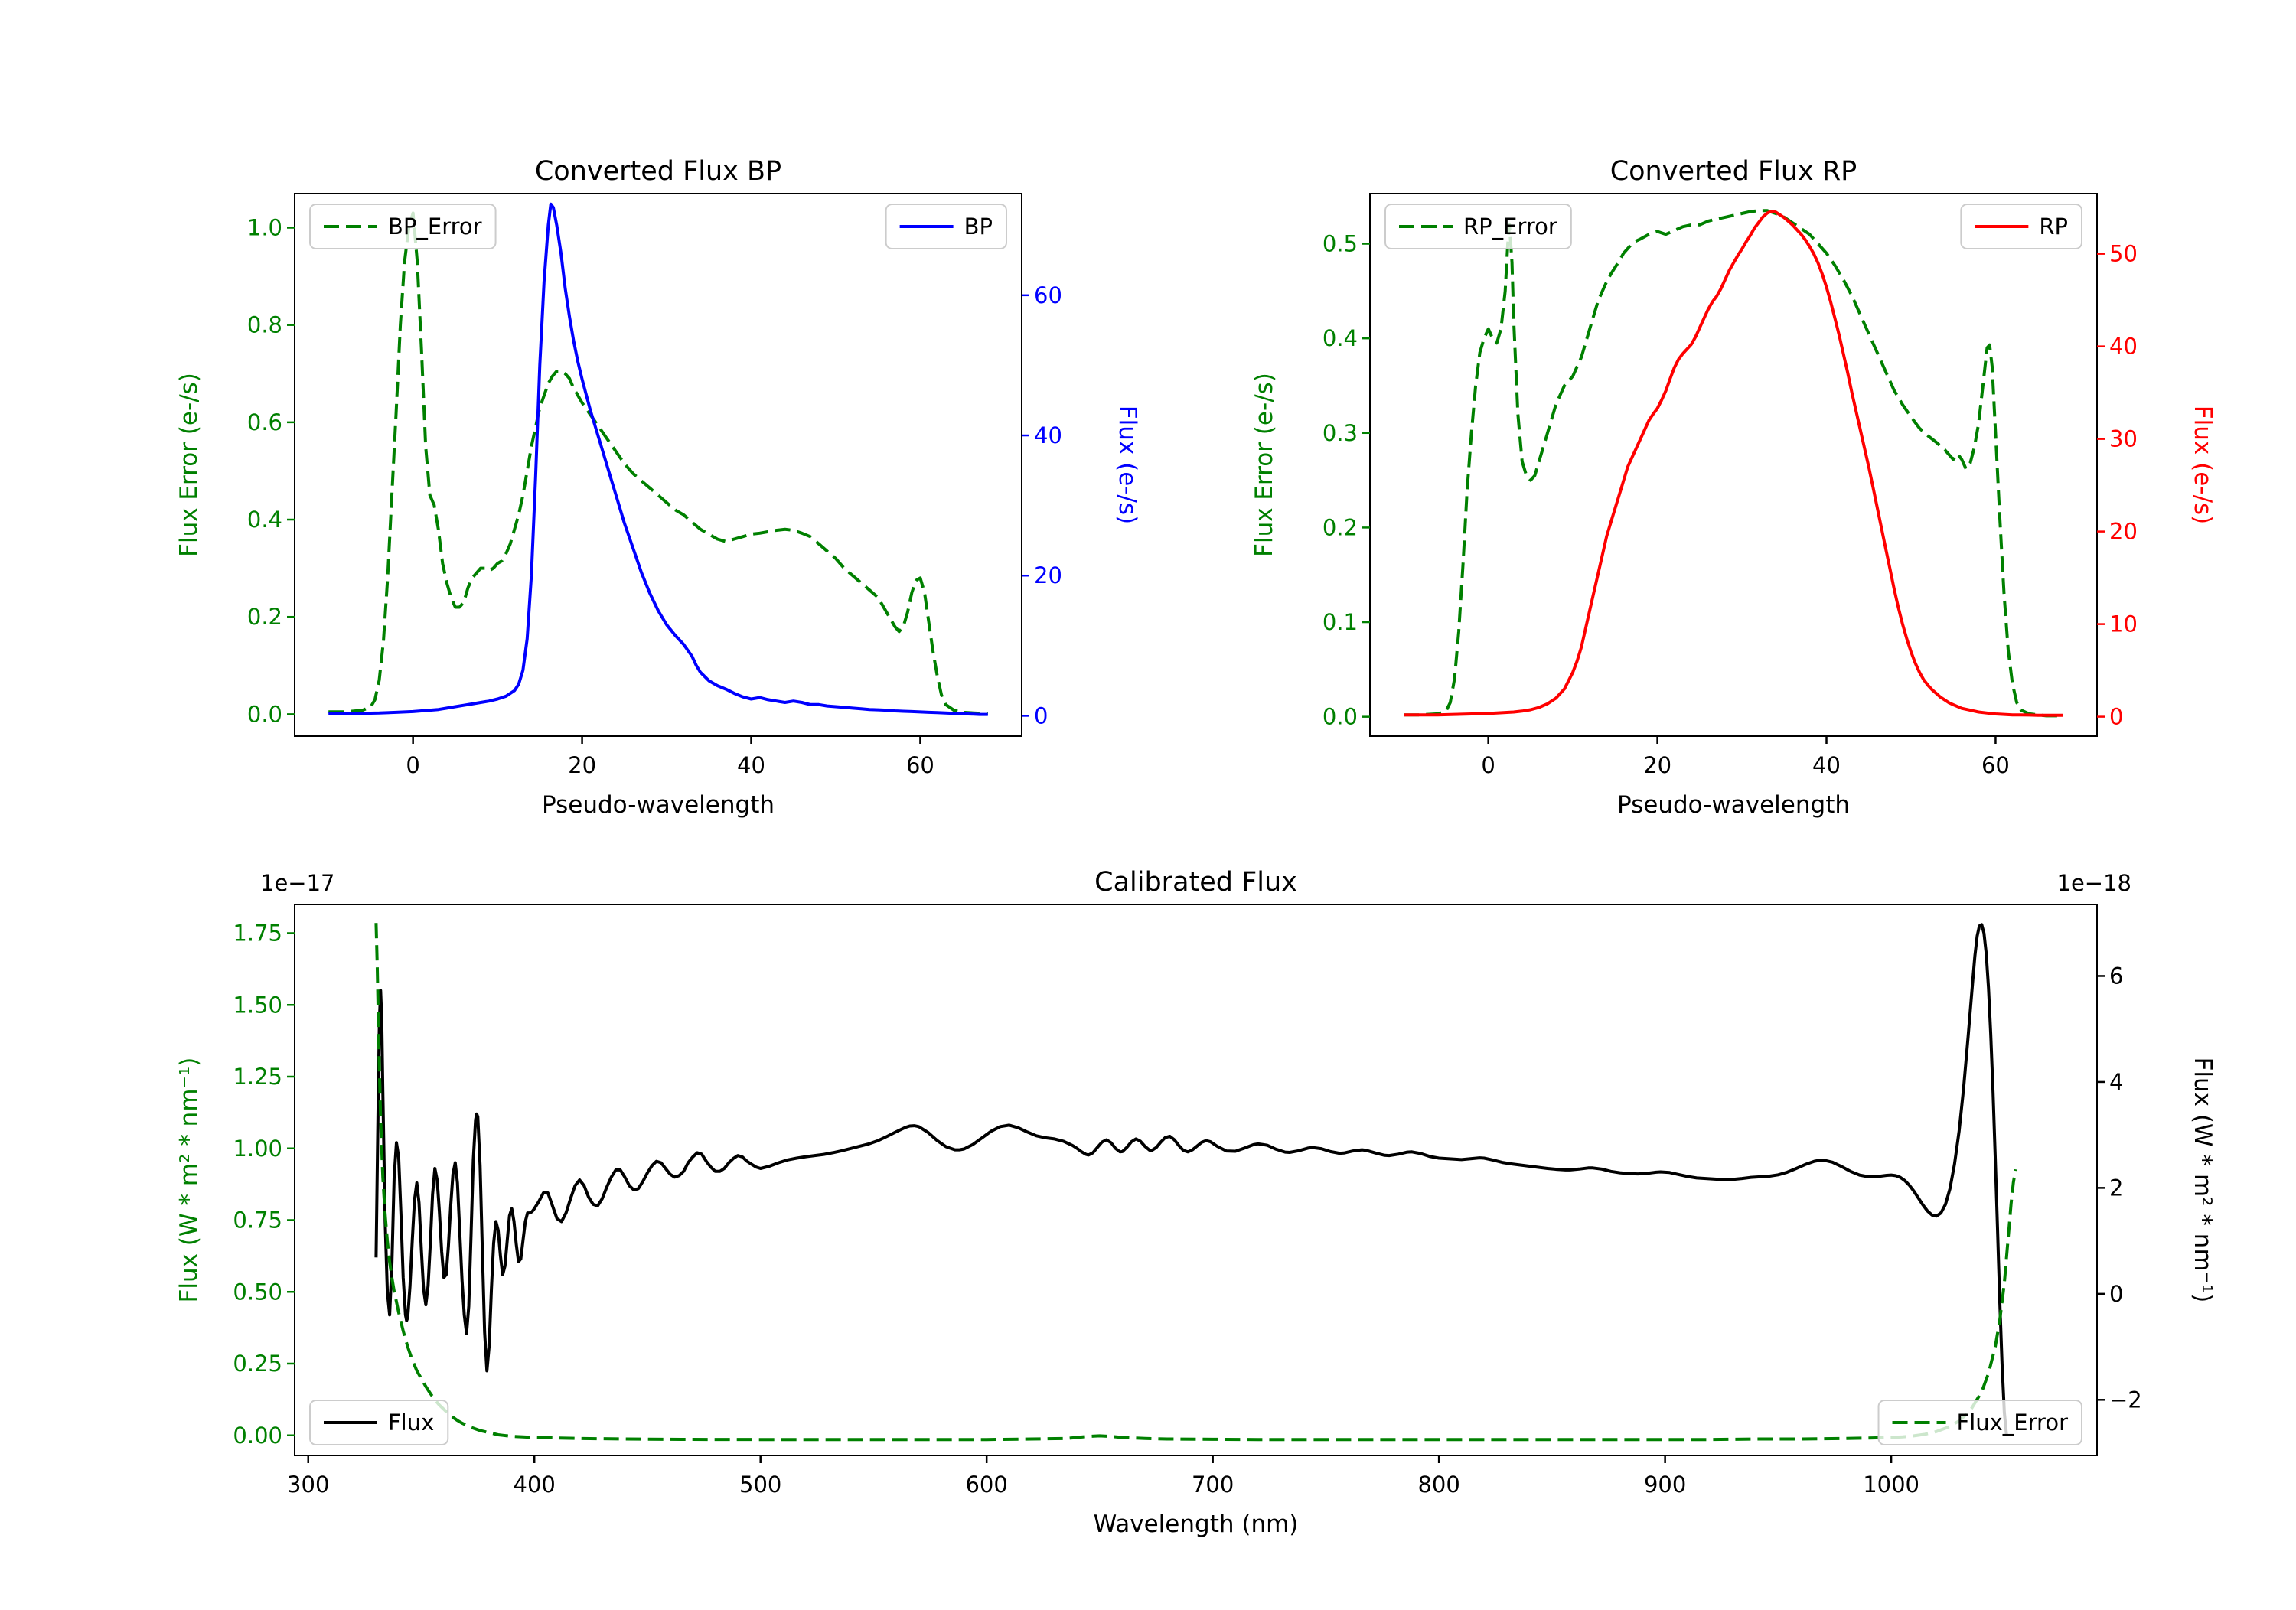 The image size is (2296, 1610). Describe the element at coordinates (2021, 227) in the screenshot. I see `legend-rp: RP` at that location.